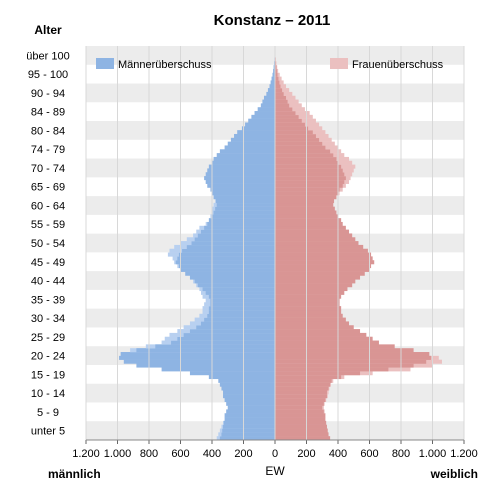 The width and height of the screenshot is (500, 488). Describe the element at coordinates (74, 474) in the screenshot. I see `male-side-label: männlich` at that location.